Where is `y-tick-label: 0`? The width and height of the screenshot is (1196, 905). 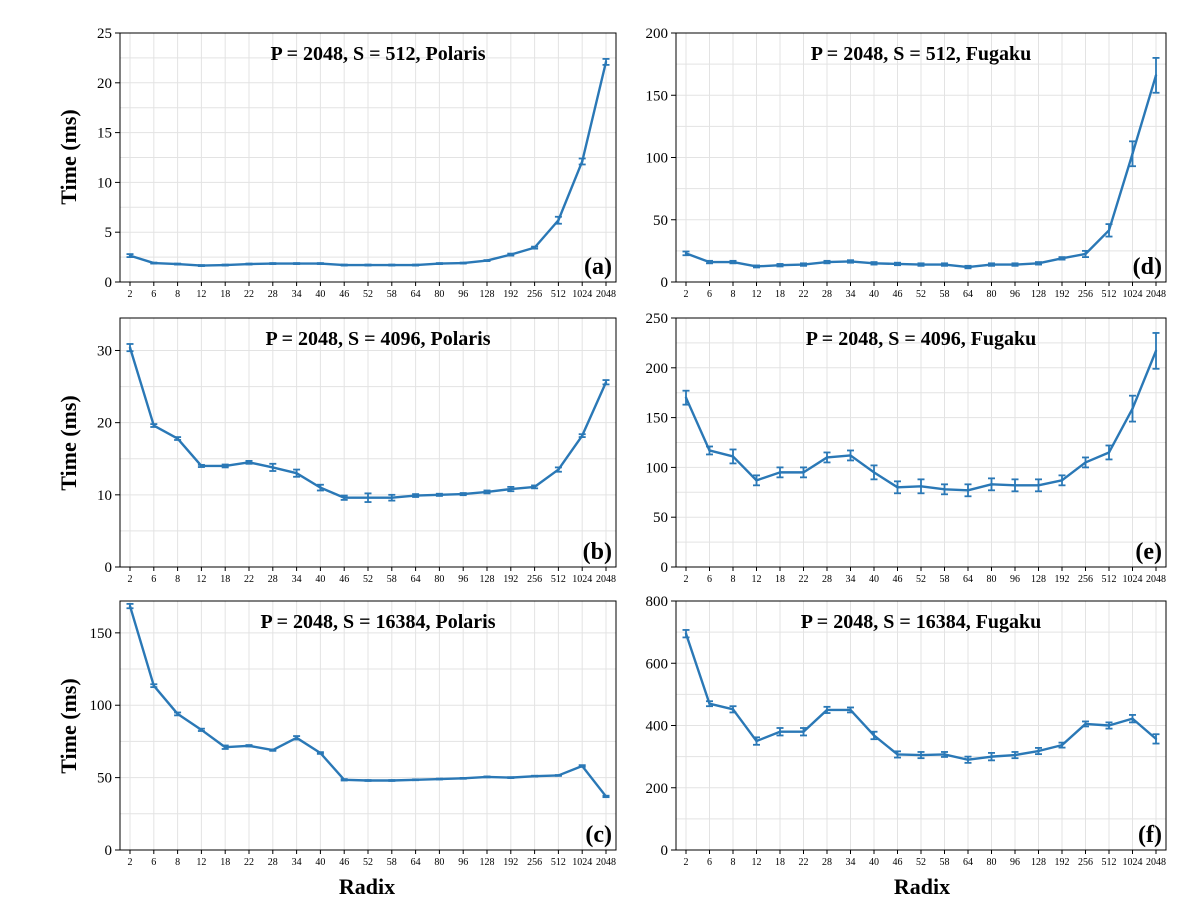
y-tick-label: 0 is located at coordinates (109, 283).